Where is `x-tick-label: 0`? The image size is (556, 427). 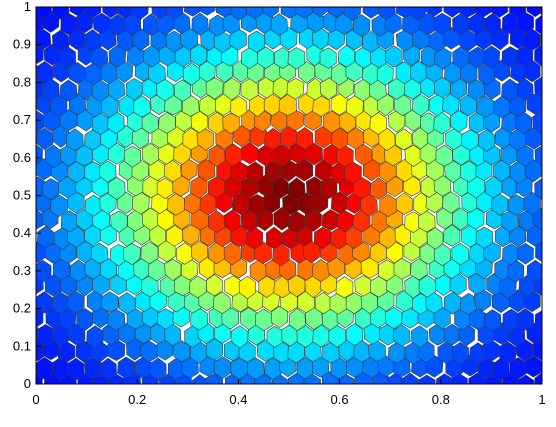
x-tick-label: 0 is located at coordinates (35, 399).